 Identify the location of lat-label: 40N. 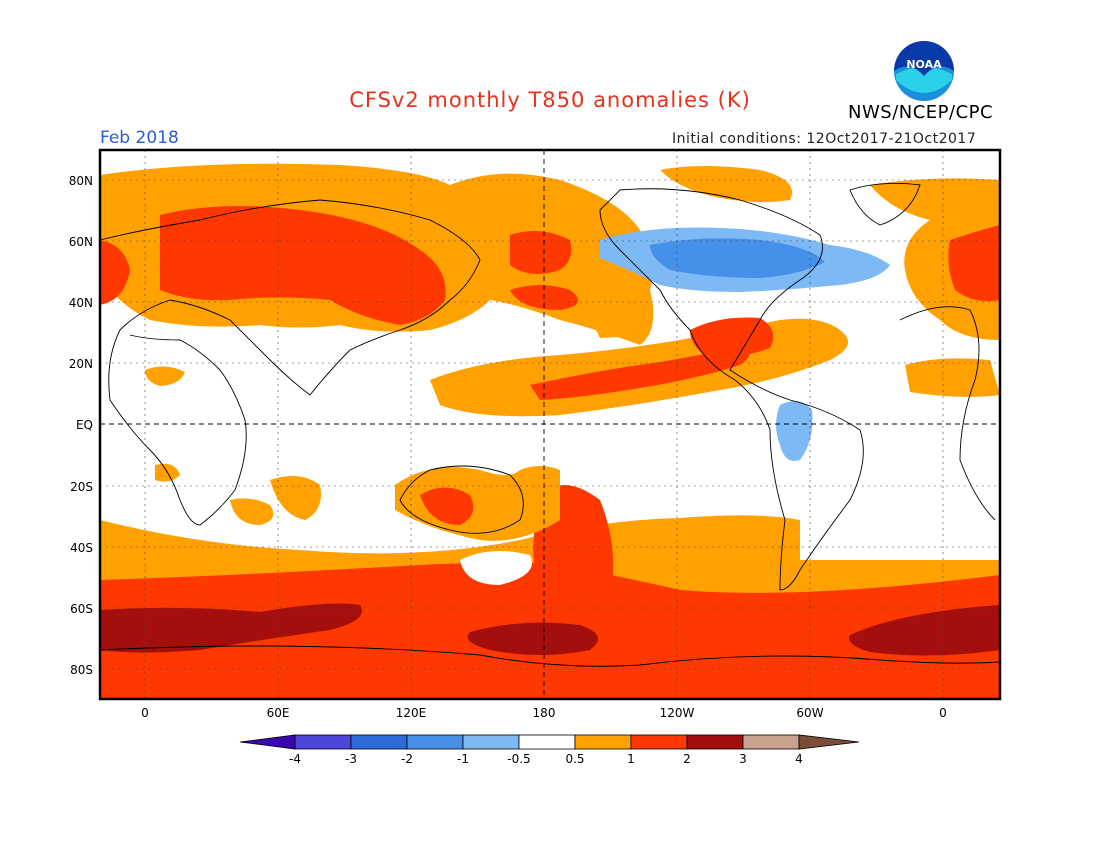
(81, 303).